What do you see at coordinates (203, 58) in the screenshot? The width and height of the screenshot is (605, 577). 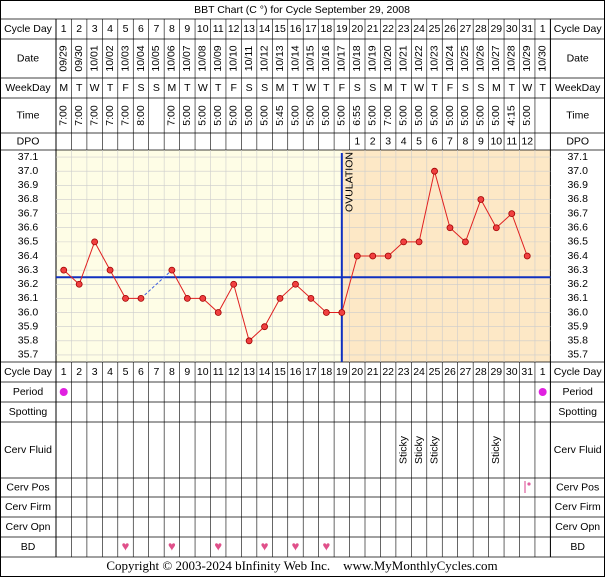 I see `date: 10/08` at bounding box center [203, 58].